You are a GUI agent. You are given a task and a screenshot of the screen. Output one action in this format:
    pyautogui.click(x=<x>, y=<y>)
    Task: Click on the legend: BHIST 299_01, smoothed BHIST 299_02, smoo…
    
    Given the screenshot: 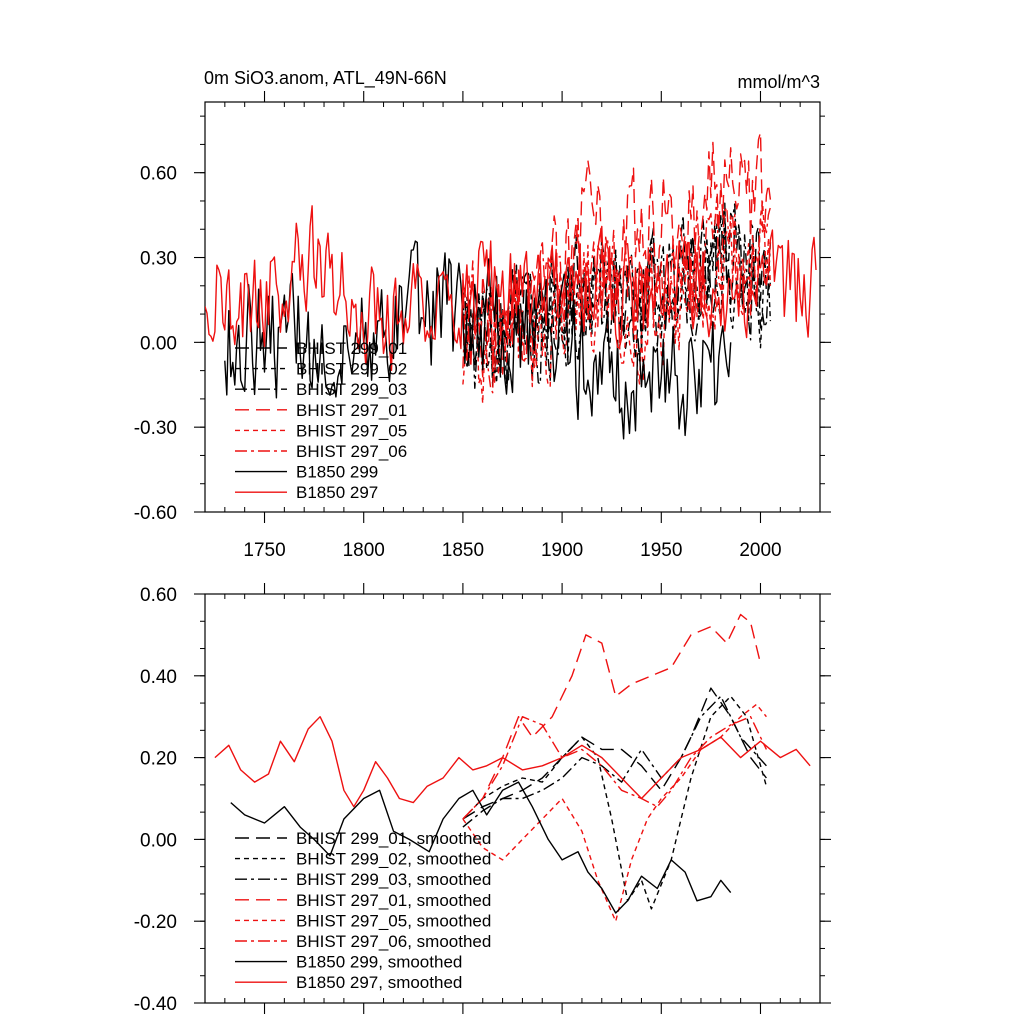 What is the action you would take?
    pyautogui.click(x=363, y=910)
    